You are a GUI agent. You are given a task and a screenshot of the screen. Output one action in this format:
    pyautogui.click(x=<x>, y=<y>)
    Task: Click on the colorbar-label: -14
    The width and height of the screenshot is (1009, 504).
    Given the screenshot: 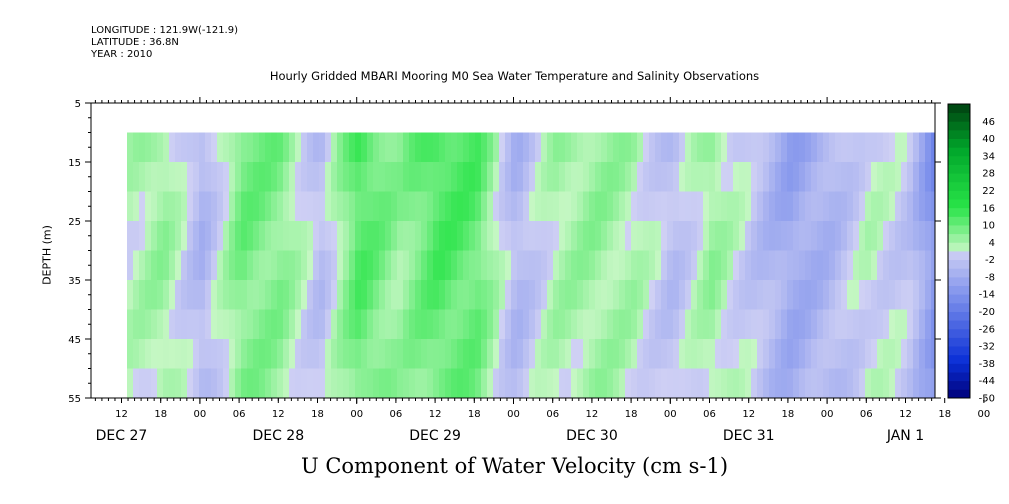 What is the action you would take?
    pyautogui.click(x=987, y=295)
    